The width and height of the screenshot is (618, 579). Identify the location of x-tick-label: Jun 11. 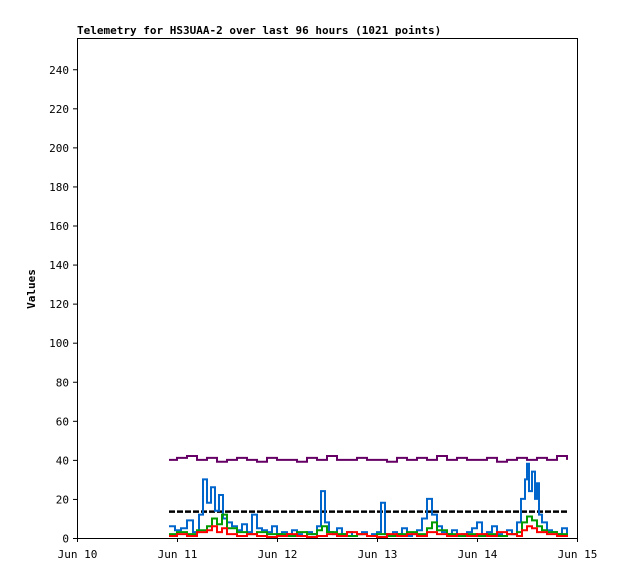
(178, 554).